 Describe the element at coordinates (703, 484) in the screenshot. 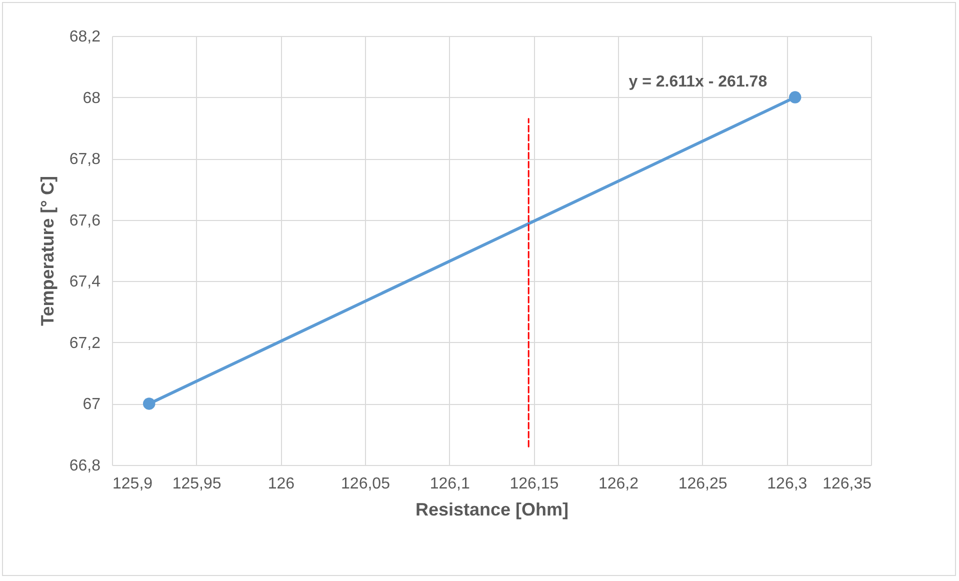

I see `x-tick-label: 126,25` at that location.